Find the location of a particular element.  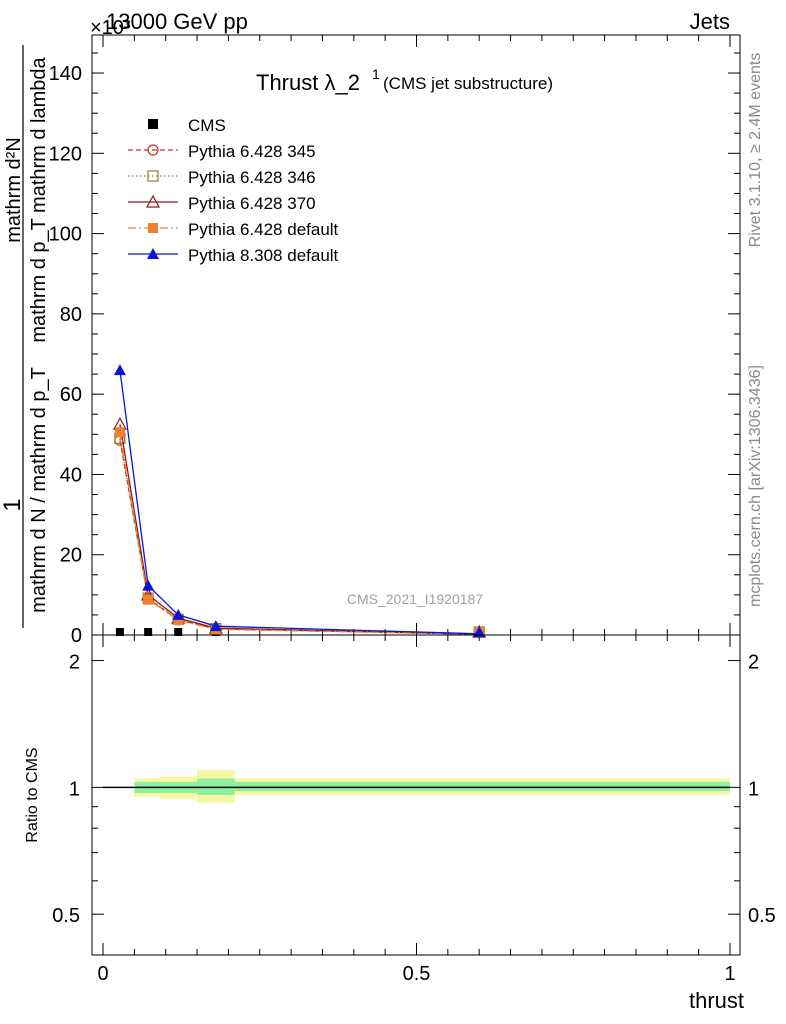

main-ytick-labels: 0 20 40 60 80 100 120 140 is located at coordinates (65, 355).